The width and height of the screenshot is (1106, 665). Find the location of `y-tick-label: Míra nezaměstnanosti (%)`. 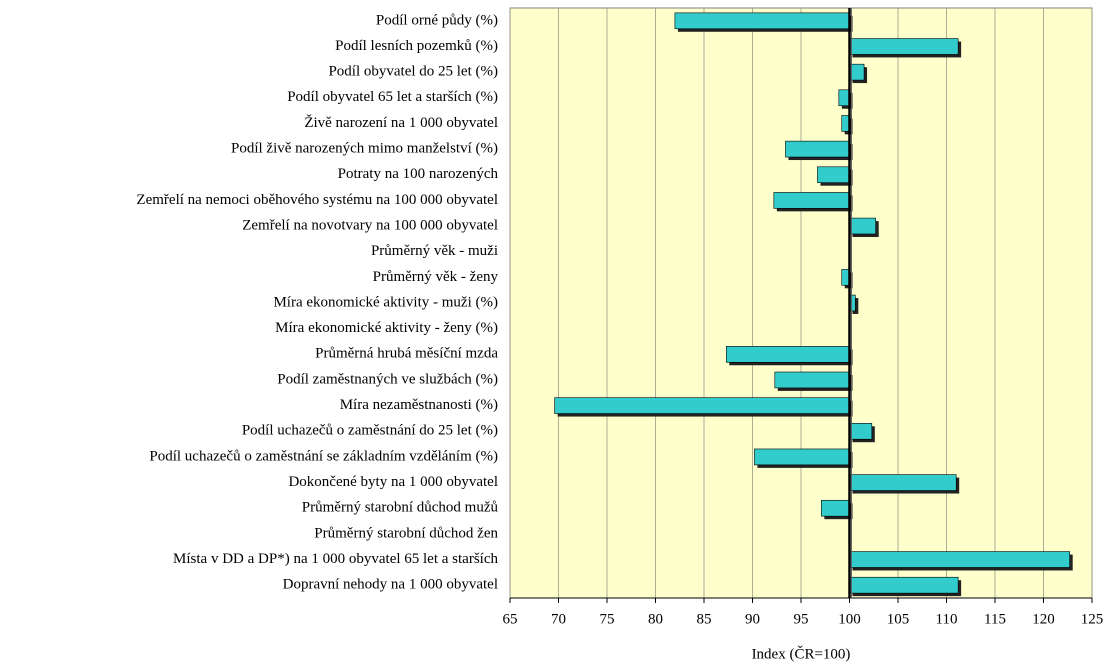

y-tick-label: Míra nezaměstnanosti (%) is located at coordinates (419, 405).